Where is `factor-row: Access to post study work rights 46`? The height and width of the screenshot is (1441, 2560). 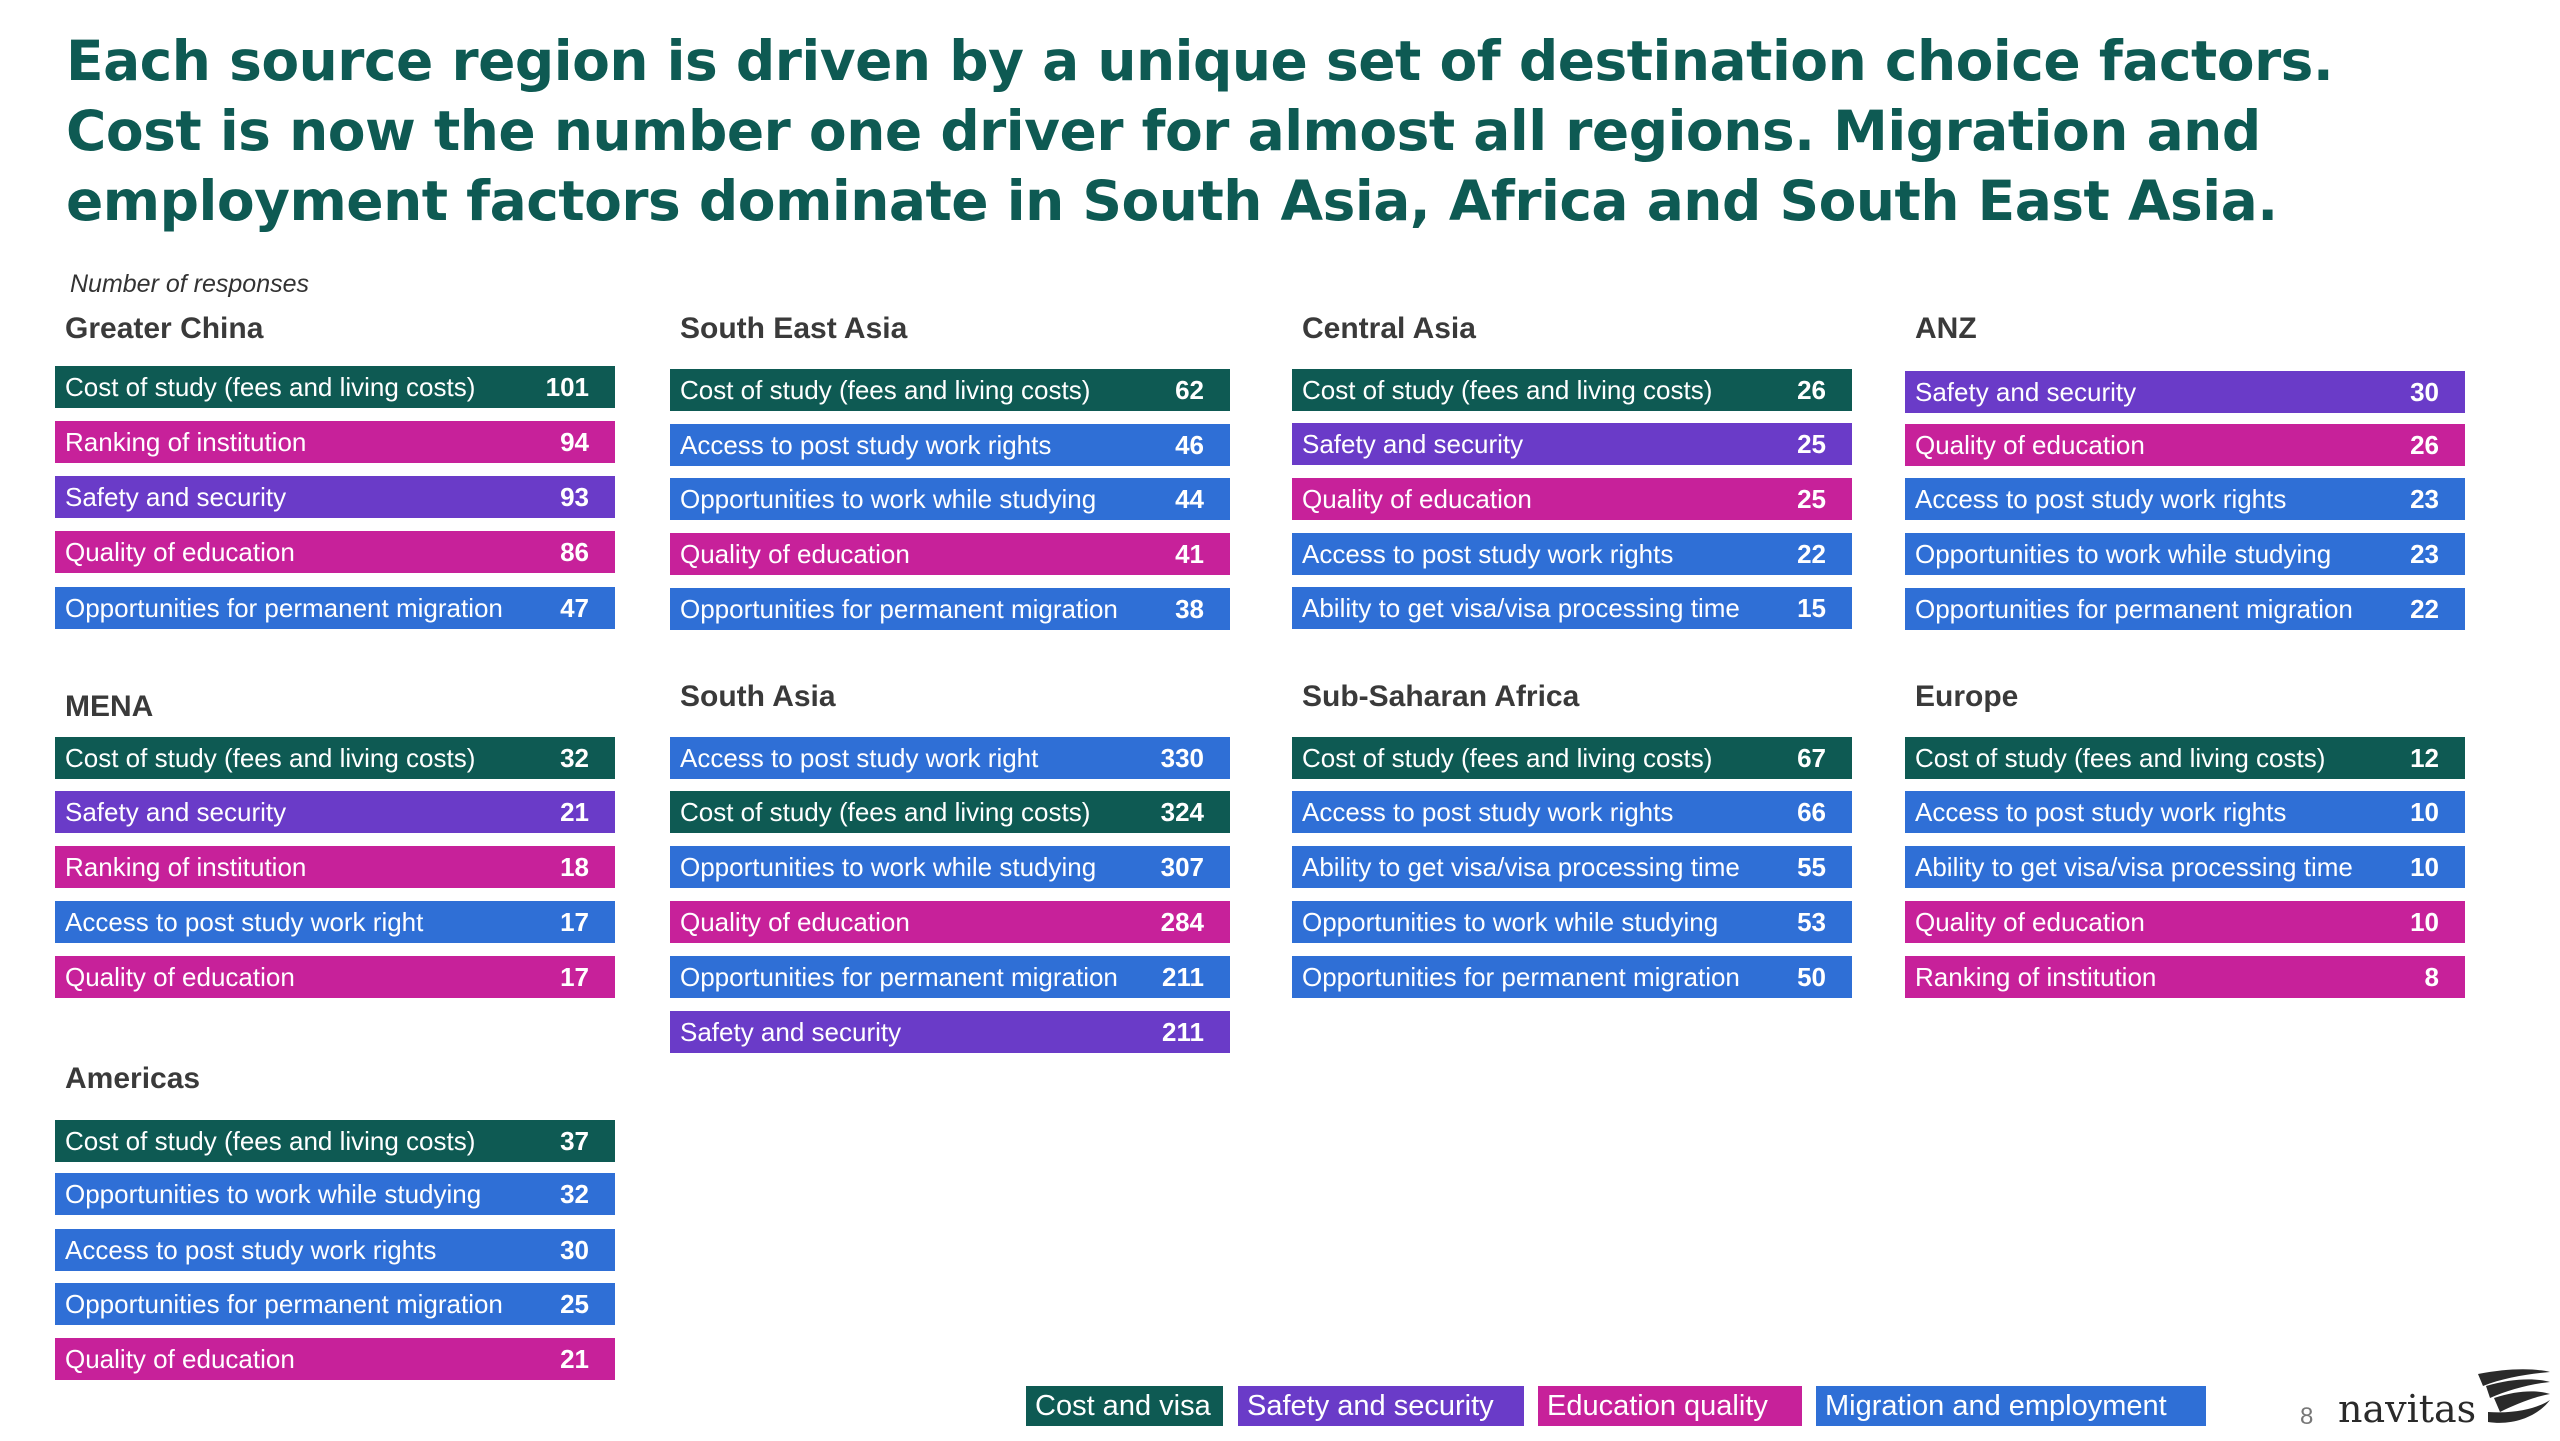
factor-row: Access to post study work rights 46 is located at coordinates (950, 445).